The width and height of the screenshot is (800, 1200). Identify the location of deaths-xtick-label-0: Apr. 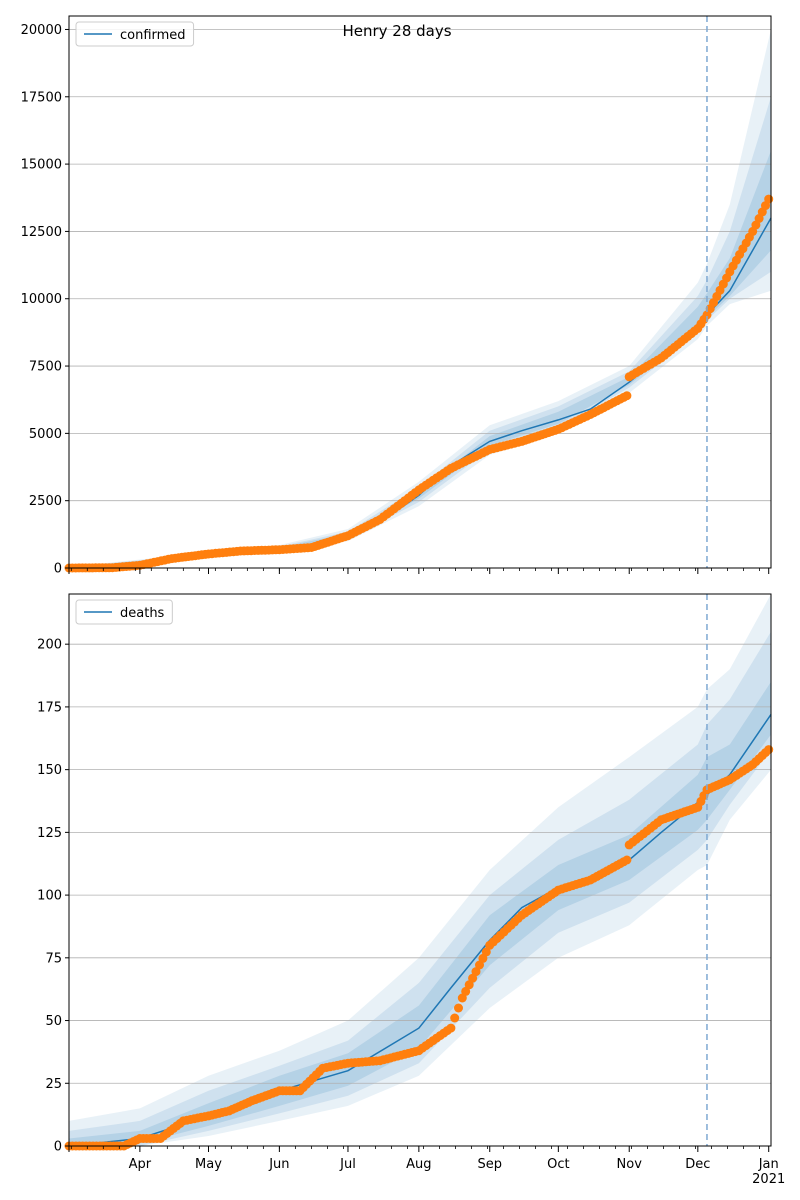
(140, 1164).